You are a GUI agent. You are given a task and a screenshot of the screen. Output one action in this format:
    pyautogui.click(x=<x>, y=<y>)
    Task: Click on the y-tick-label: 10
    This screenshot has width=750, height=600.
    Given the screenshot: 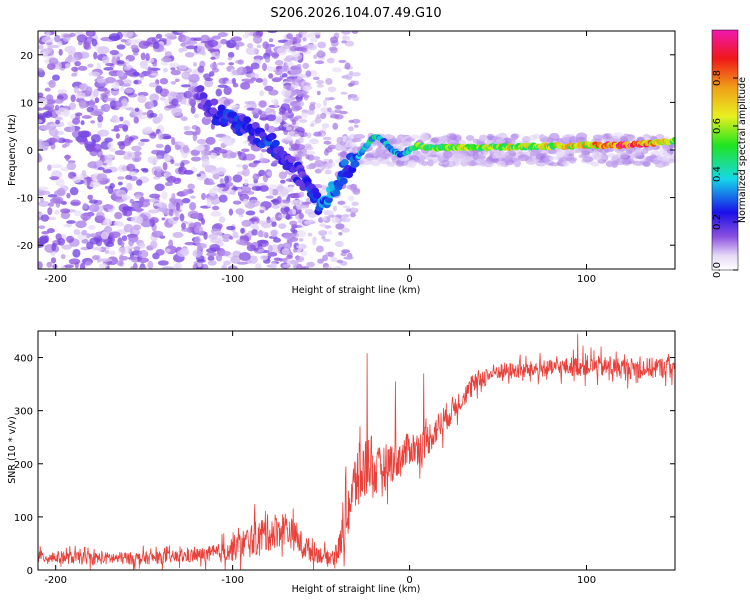 What is the action you would take?
    pyautogui.click(x=26, y=103)
    